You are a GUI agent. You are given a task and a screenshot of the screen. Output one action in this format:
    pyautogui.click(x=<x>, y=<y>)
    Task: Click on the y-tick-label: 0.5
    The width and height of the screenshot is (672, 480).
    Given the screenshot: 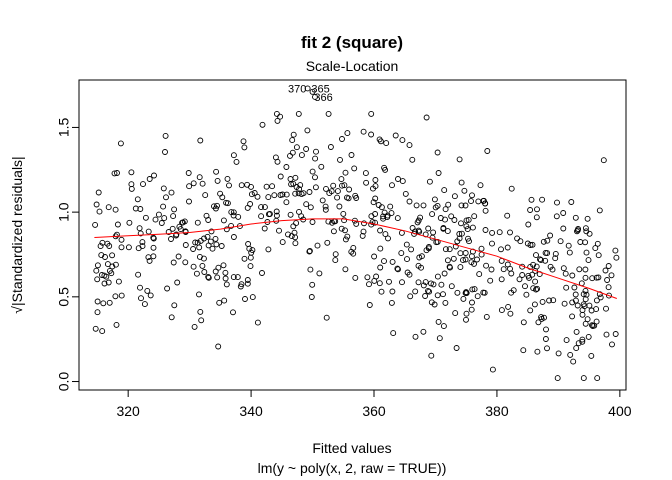 What is the action you would take?
    pyautogui.click(x=64, y=297)
    